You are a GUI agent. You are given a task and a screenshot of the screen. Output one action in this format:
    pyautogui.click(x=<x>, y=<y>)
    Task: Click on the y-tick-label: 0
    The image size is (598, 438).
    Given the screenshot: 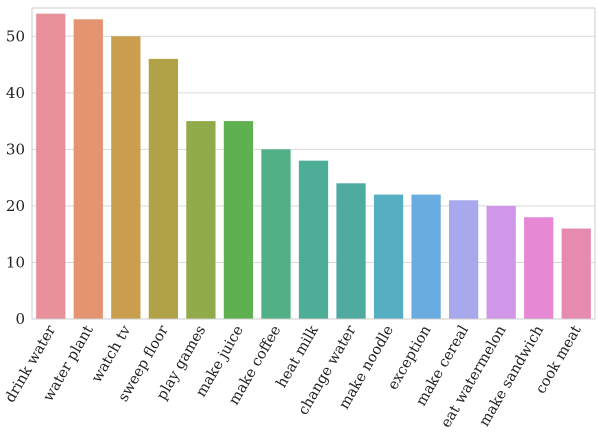 What is the action you would take?
    pyautogui.click(x=20, y=319)
    